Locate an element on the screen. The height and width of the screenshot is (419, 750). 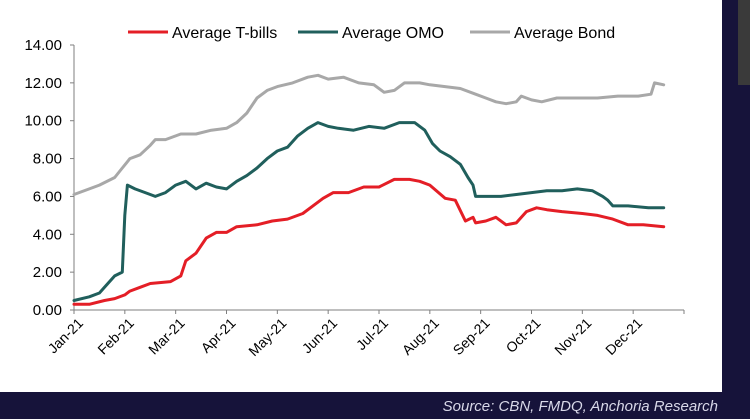
x-tick-label: Nov-21 is located at coordinates (572, 336).